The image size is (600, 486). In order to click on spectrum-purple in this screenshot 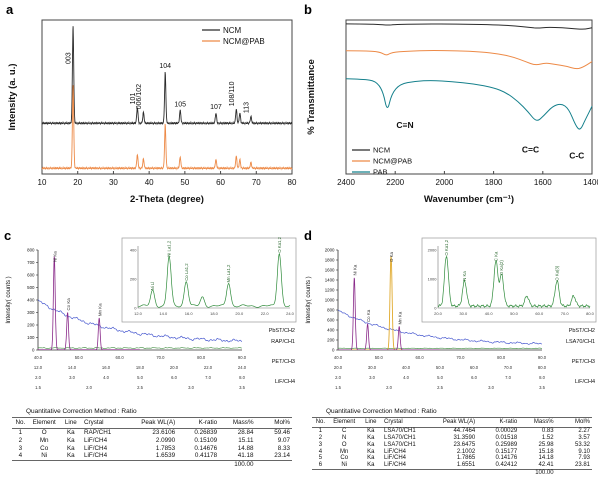, I will do `click(89, 303)`.